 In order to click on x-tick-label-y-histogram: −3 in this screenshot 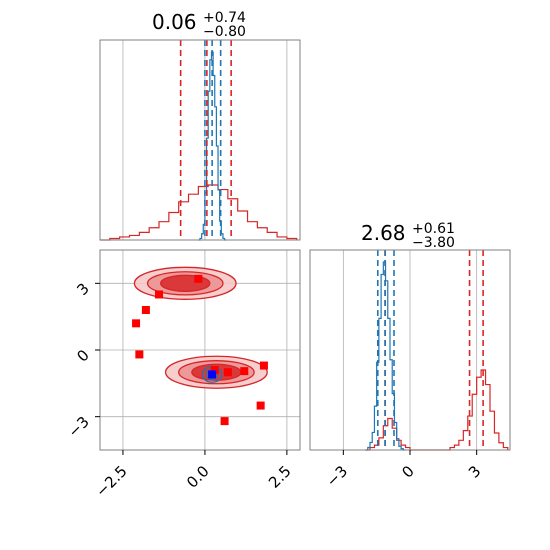, I will do `click(337, 476)`.